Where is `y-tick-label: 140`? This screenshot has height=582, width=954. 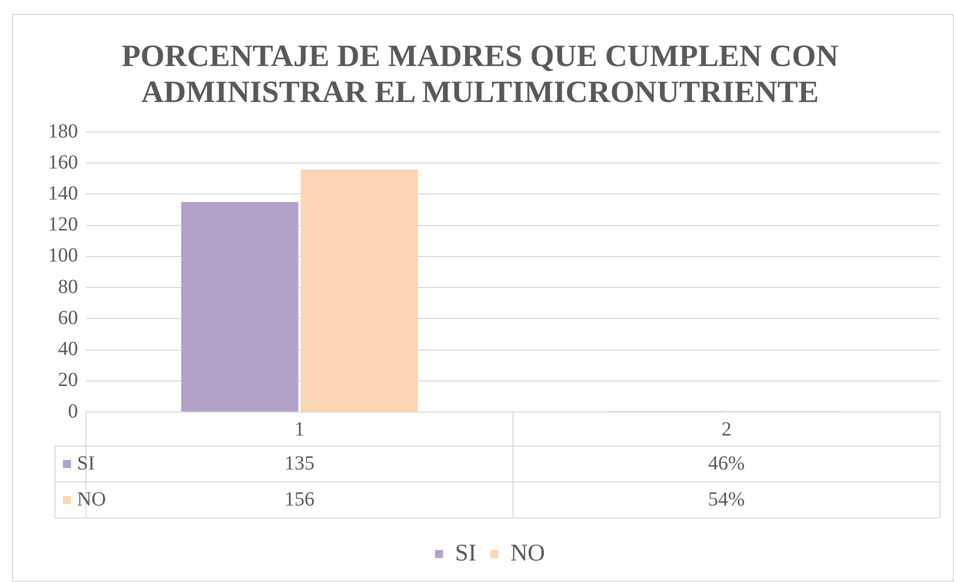
y-tick-label: 140 is located at coordinates (63, 193).